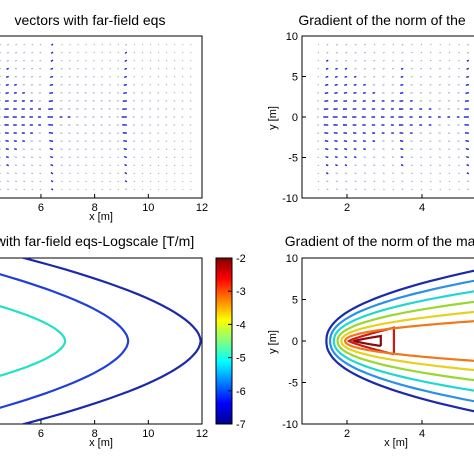 The width and height of the screenshot is (474, 474). What do you see at coordinates (241, 292) in the screenshot?
I see `colorbar-tick-label: -3` at bounding box center [241, 292].